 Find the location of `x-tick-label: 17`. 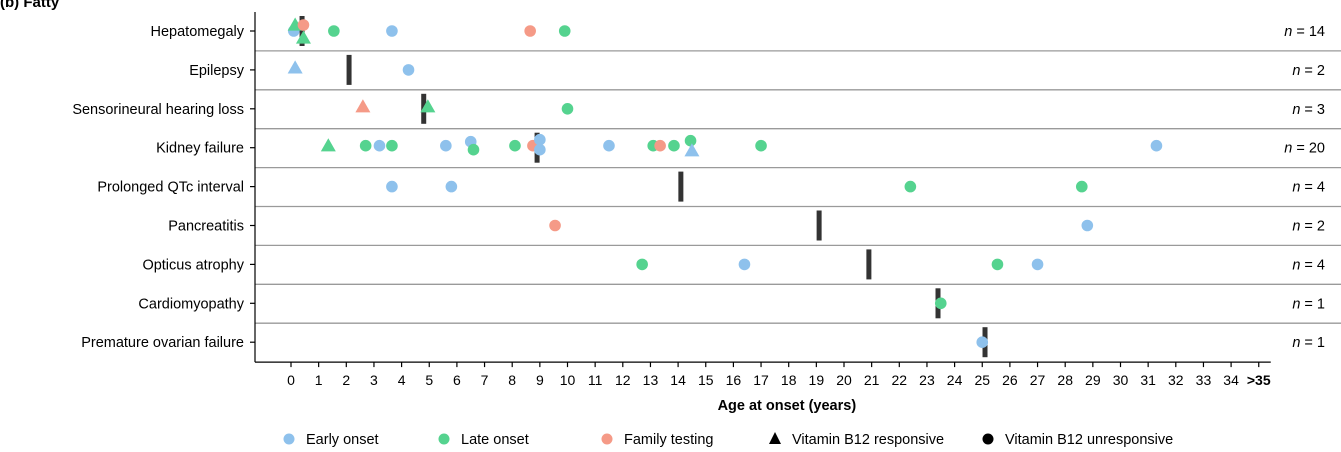

x-tick-label: 17 is located at coordinates (761, 380).